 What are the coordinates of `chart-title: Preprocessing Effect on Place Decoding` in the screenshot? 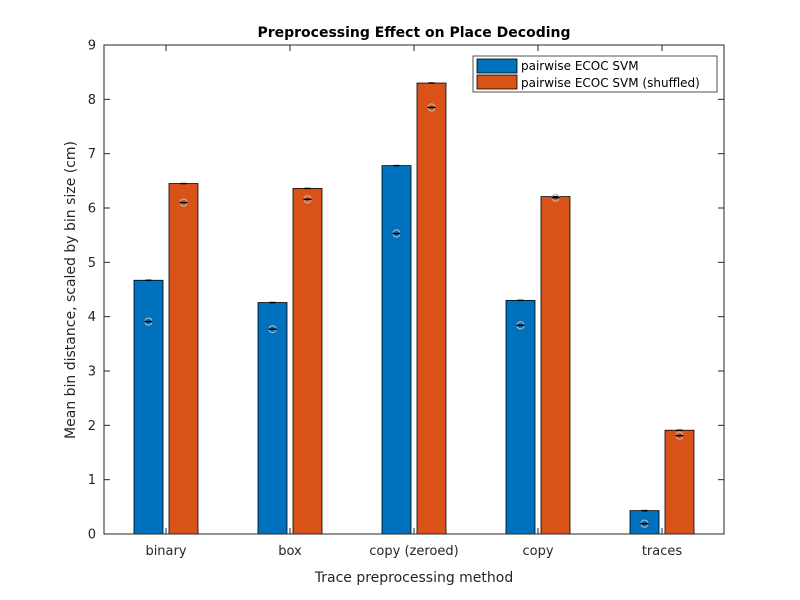 It's located at (413, 33).